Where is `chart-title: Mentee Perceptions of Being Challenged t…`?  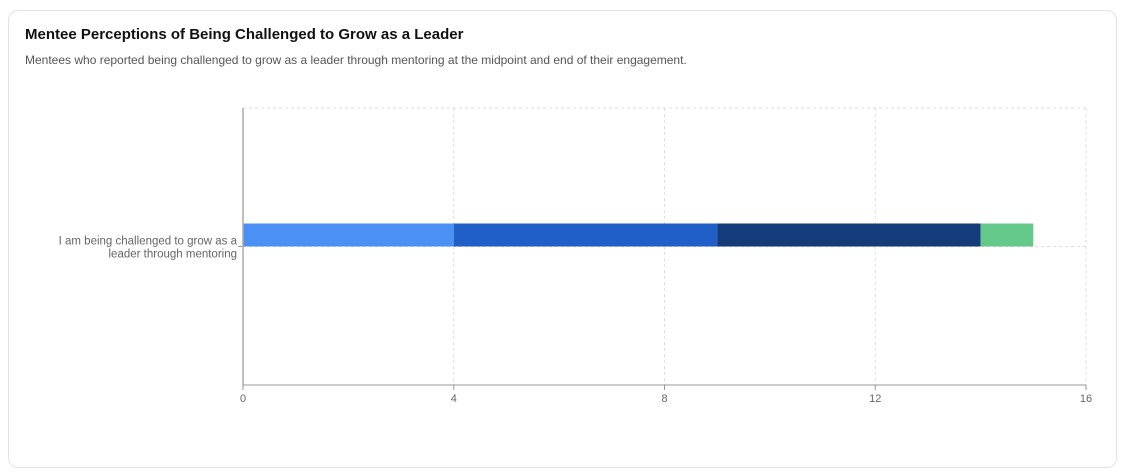
chart-title: Mentee Perceptions of Being Challenged t… is located at coordinates (244, 34).